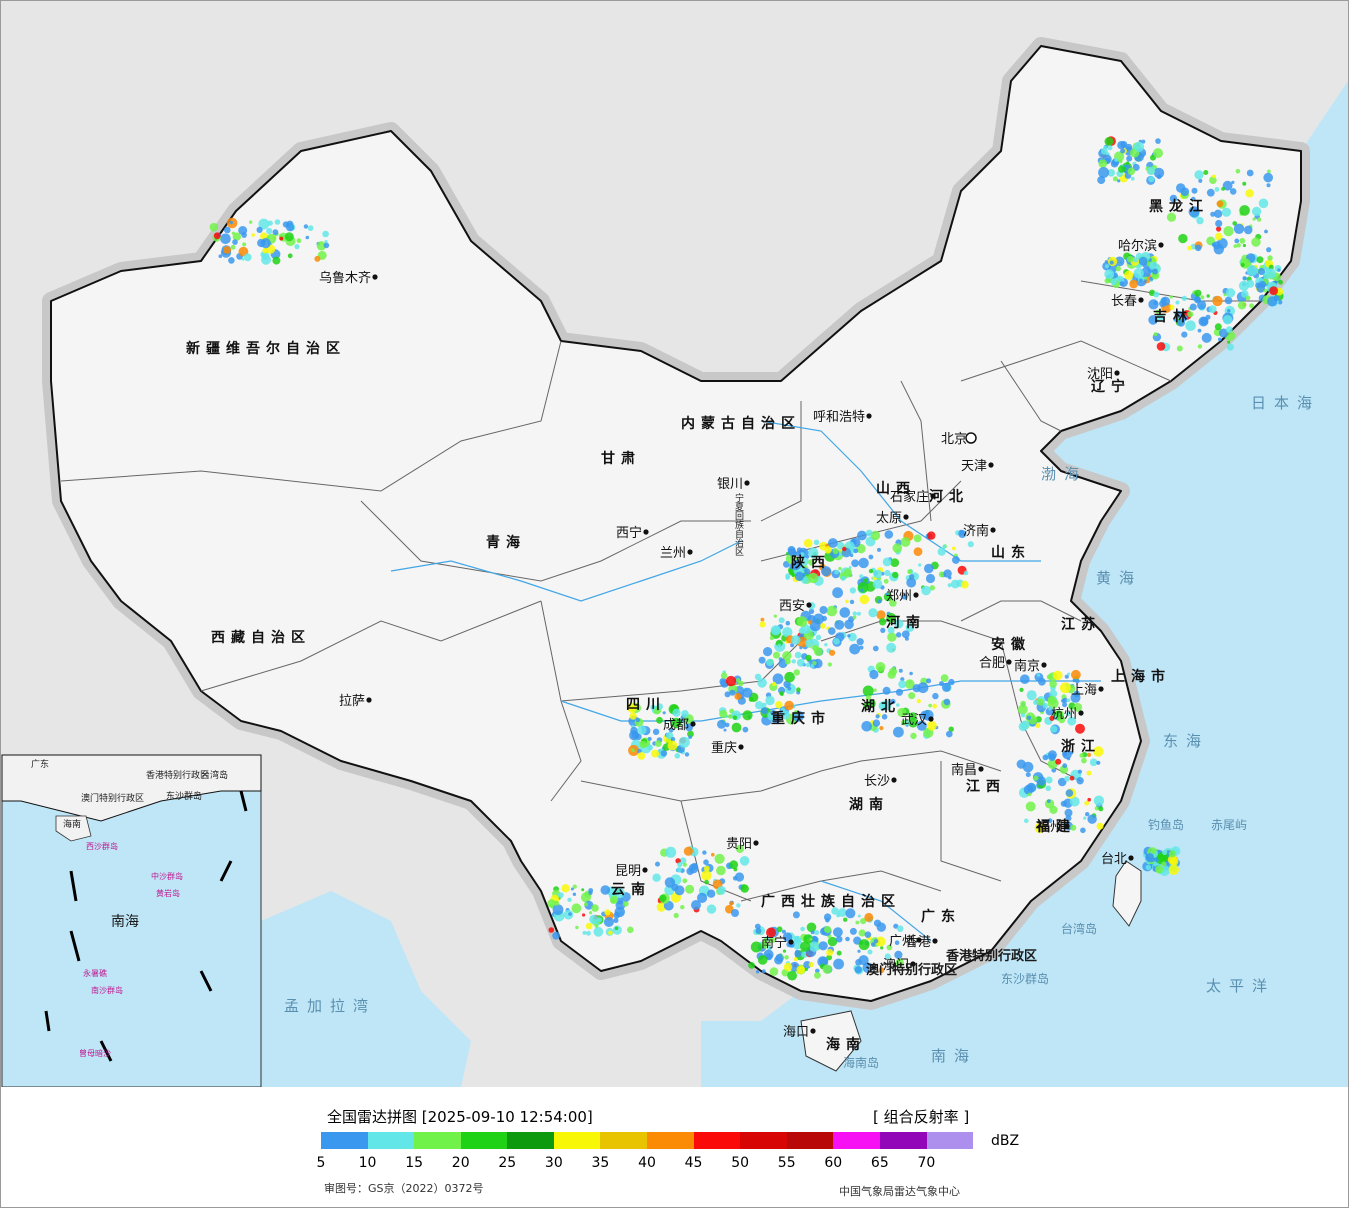 This screenshot has height=1208, width=1349. Describe the element at coordinates (879, 1163) in the screenshot. I see `scale-tick-label: 65` at that location.